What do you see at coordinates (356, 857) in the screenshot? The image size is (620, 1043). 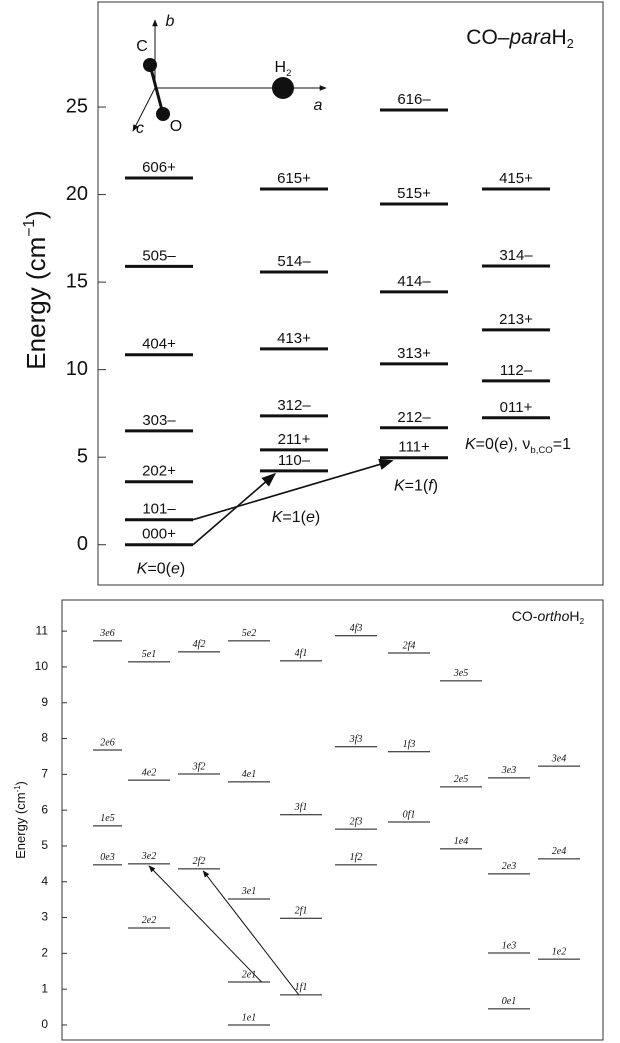 I see `level-label: 1f2` at bounding box center [356, 857].